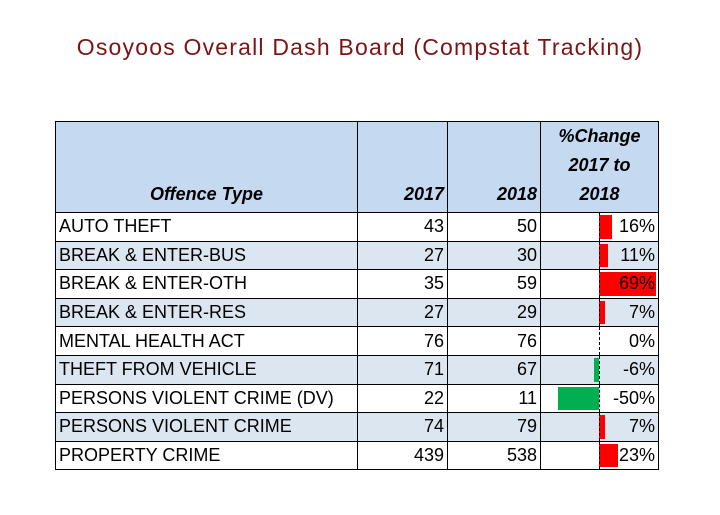 This screenshot has width=720, height=515. I want to click on table-row: PROPERTY CRIME 439 538 23%, so click(357, 455).